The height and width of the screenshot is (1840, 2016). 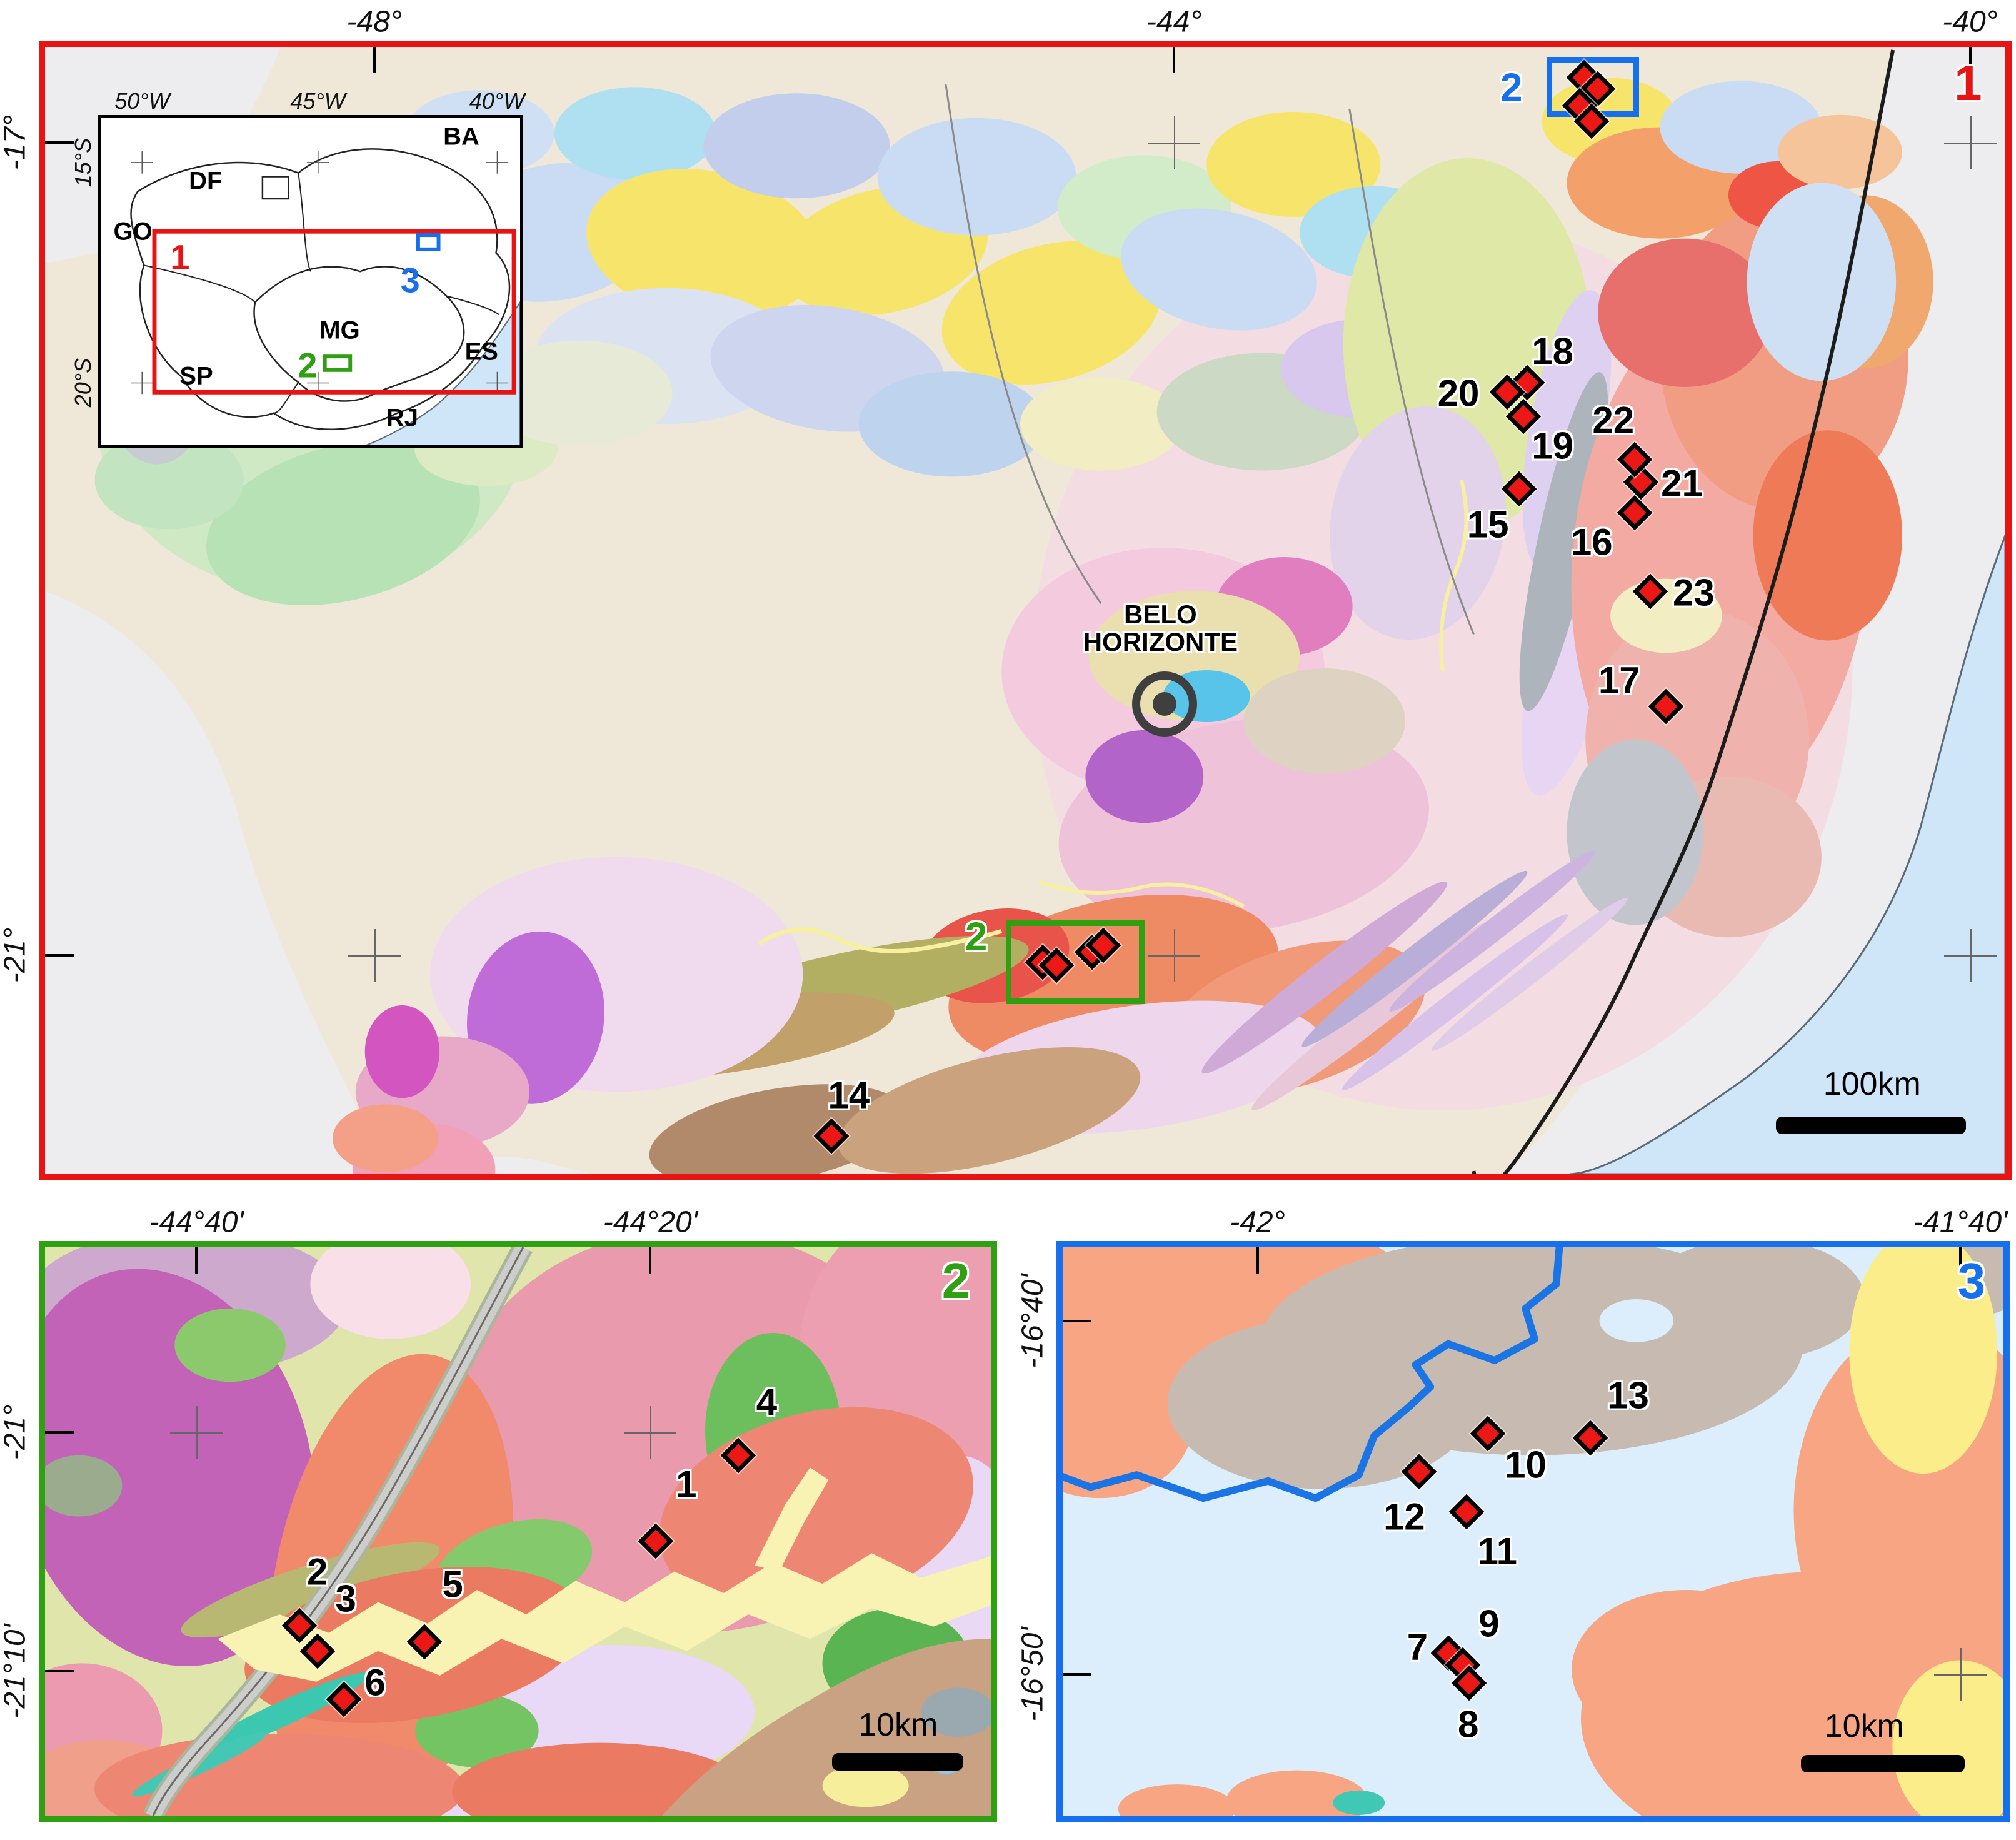 I want to click on sample-label-8: 8, so click(x=1468, y=1724).